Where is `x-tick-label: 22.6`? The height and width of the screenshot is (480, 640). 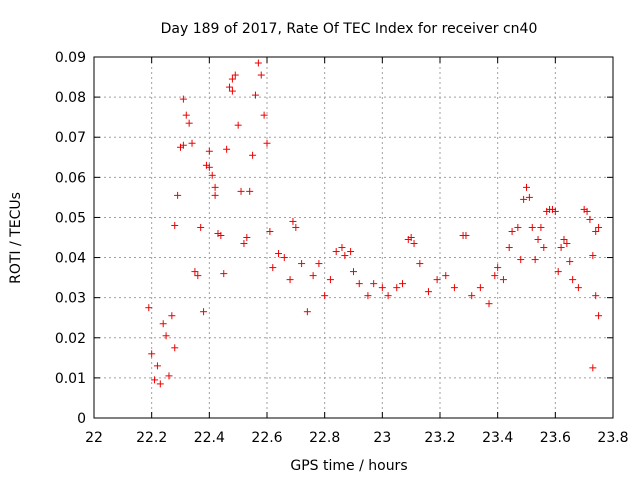
x-tick-label: 22.6 is located at coordinates (266, 438).